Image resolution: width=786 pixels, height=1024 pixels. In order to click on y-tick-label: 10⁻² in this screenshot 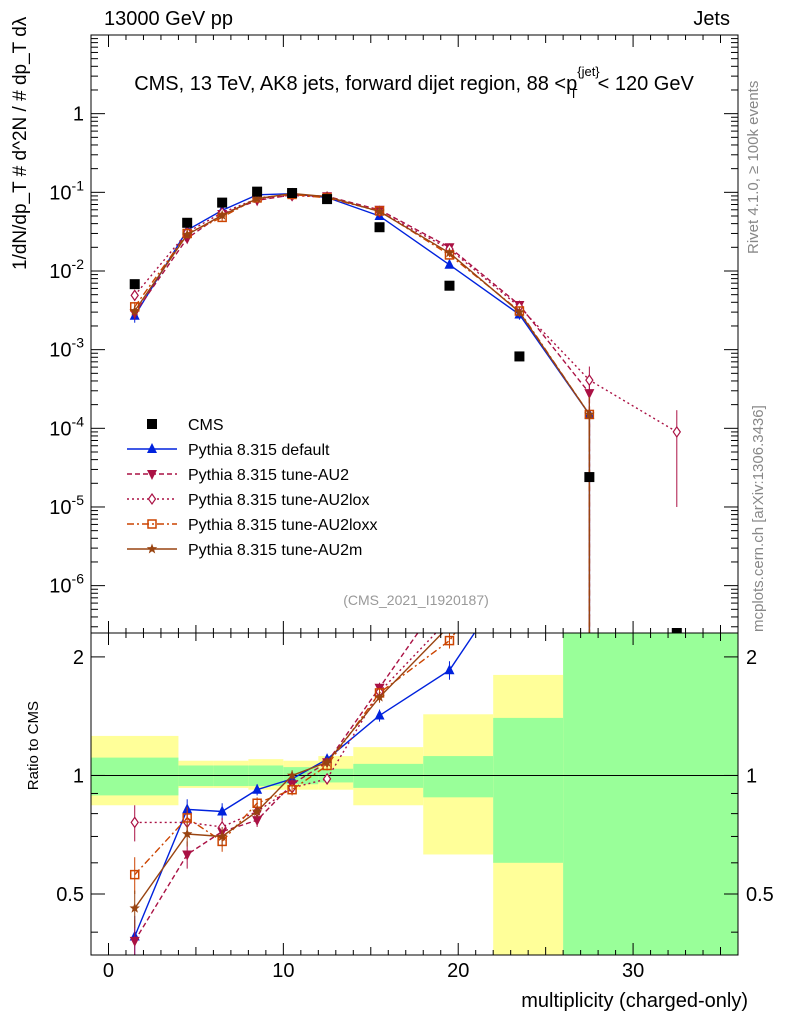, I will do `click(66, 269)`.